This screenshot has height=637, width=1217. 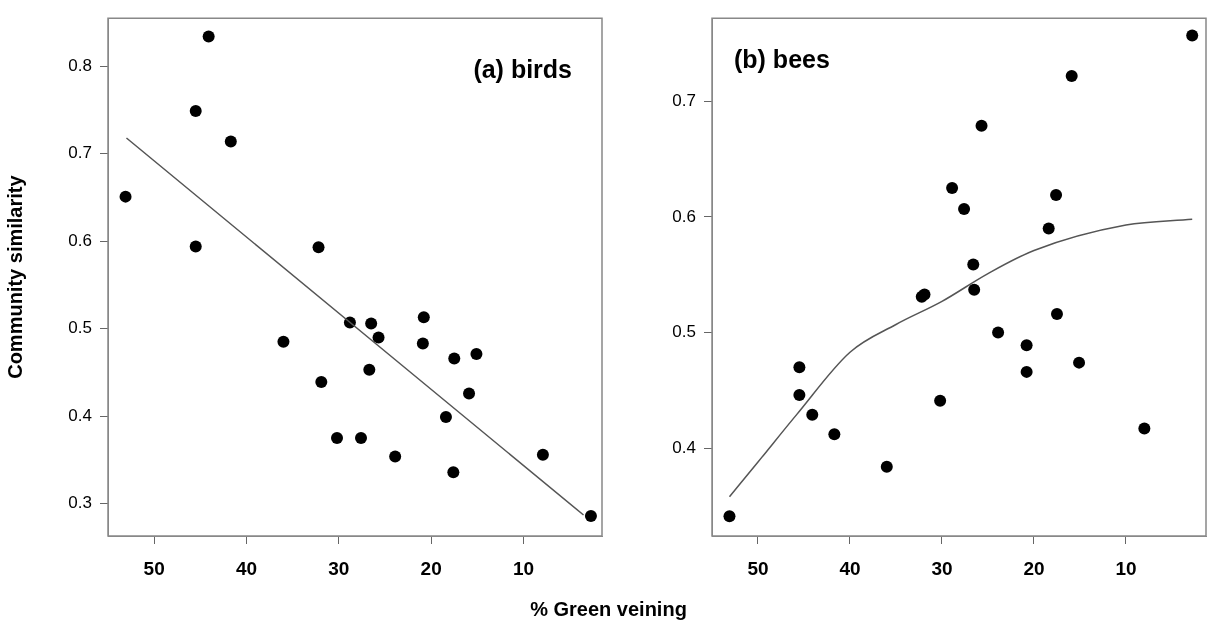 I want to click on x-axis-title: % Green veining, so click(x=608, y=609).